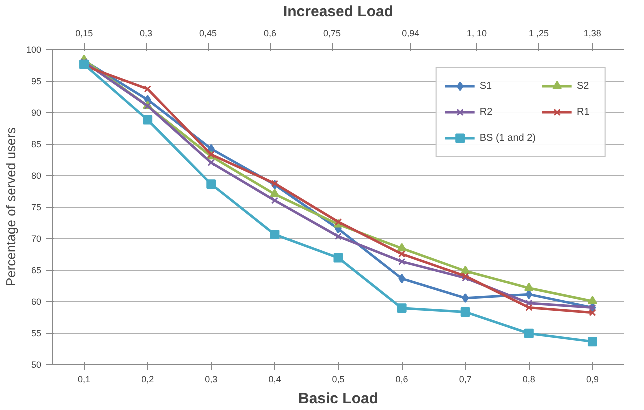 The height and width of the screenshot is (410, 644). What do you see at coordinates (333, 33) in the screenshot?
I see `x2-tick-label: 0,75` at bounding box center [333, 33].